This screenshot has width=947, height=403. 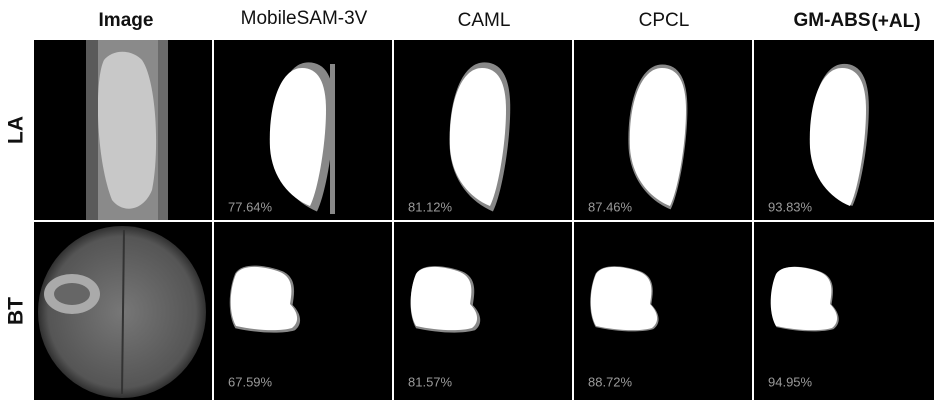 What do you see at coordinates (610, 381) in the screenshot?
I see `score: 88.72%` at bounding box center [610, 381].